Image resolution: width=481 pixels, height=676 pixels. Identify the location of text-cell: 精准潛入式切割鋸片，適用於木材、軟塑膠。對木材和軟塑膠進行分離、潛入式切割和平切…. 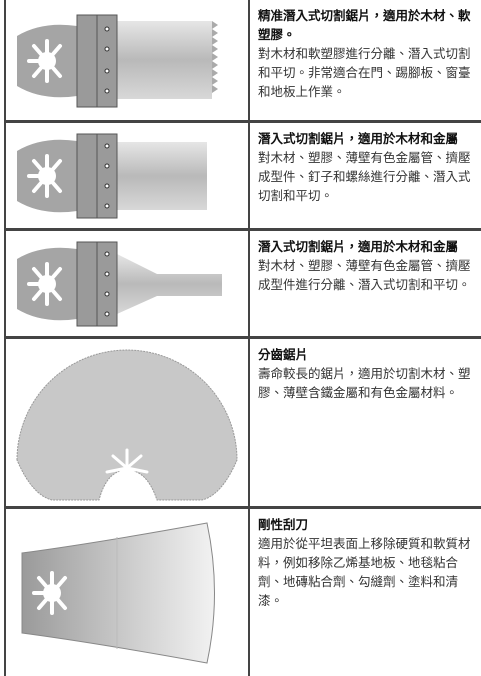
(365, 60).